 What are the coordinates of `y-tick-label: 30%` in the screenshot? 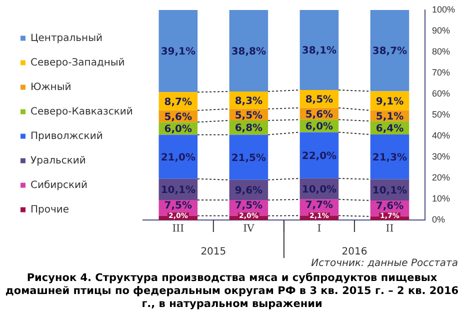 It's located at (441, 156).